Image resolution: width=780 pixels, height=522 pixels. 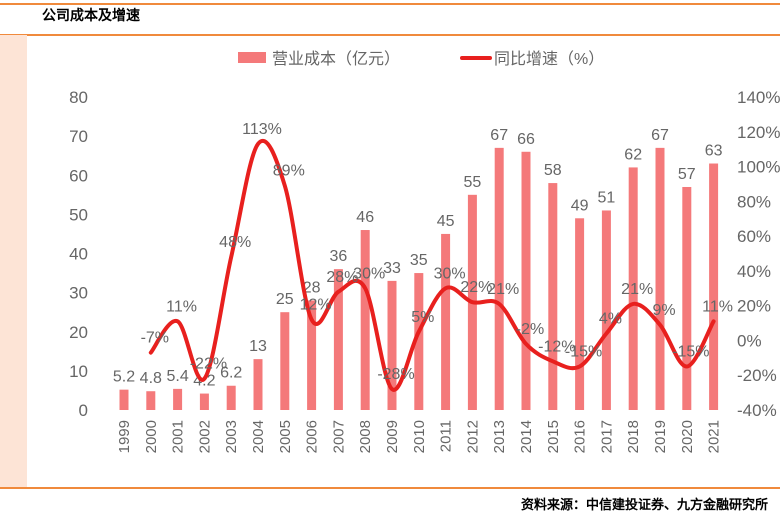 I want to click on bar-value-label: 45, so click(x=446, y=221).